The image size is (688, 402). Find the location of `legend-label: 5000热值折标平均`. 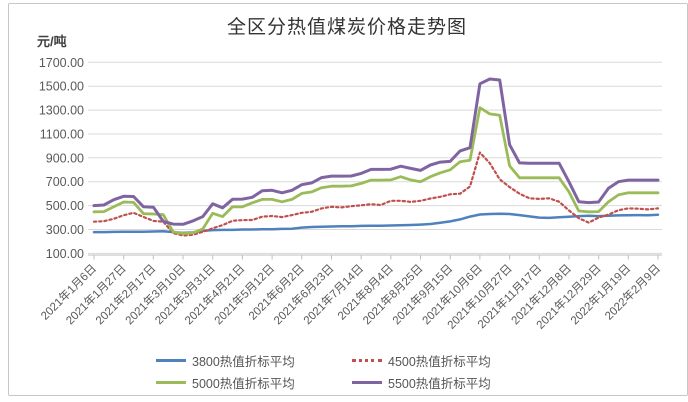

legend-label: 5000热值折标平均 is located at coordinates (243, 383).